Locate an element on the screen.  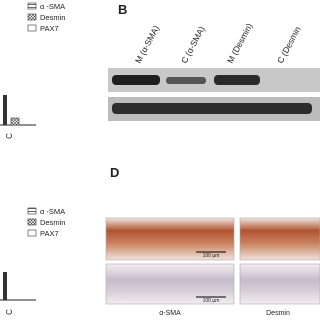
panel-label: D is located at coordinates (114, 172).